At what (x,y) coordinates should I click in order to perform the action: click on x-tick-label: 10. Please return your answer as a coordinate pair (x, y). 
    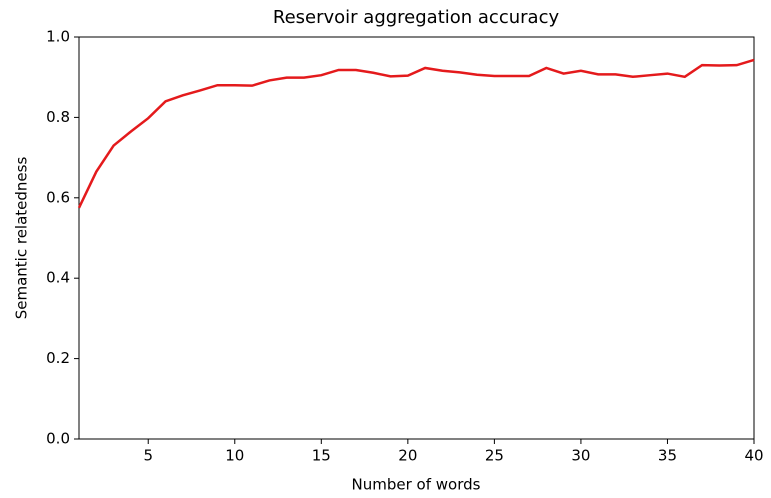
    Looking at the image, I should click on (234, 456).